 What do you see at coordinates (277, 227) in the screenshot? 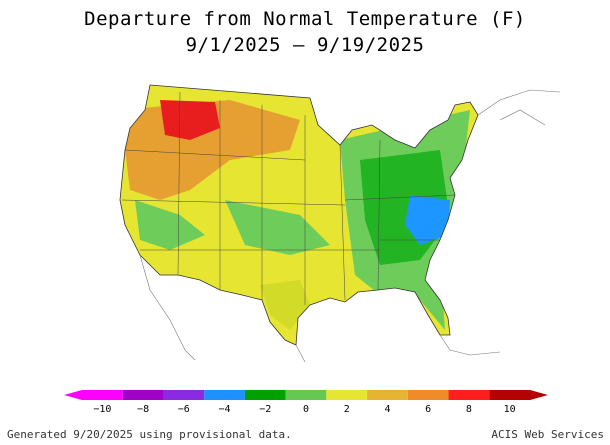
I see `plains-cool-region` at bounding box center [277, 227].